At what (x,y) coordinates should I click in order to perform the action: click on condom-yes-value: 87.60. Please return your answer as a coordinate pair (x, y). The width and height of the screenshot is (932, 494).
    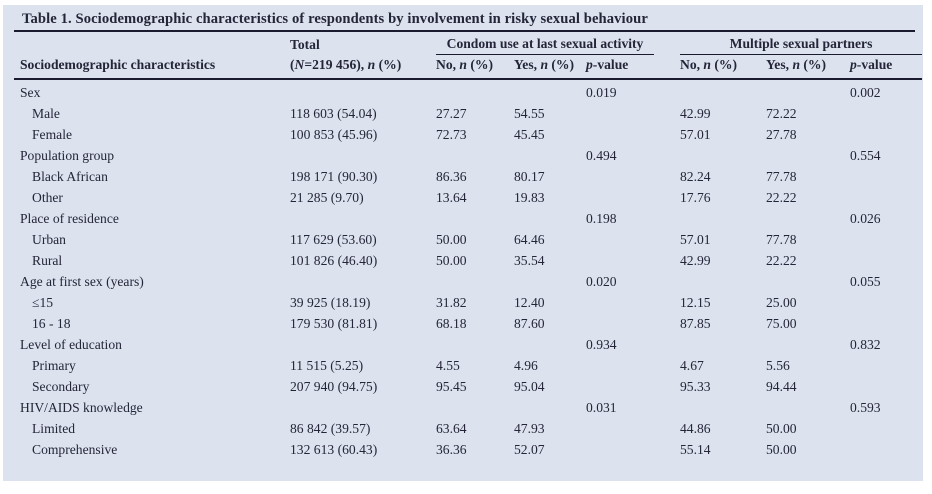
    Looking at the image, I should click on (529, 323).